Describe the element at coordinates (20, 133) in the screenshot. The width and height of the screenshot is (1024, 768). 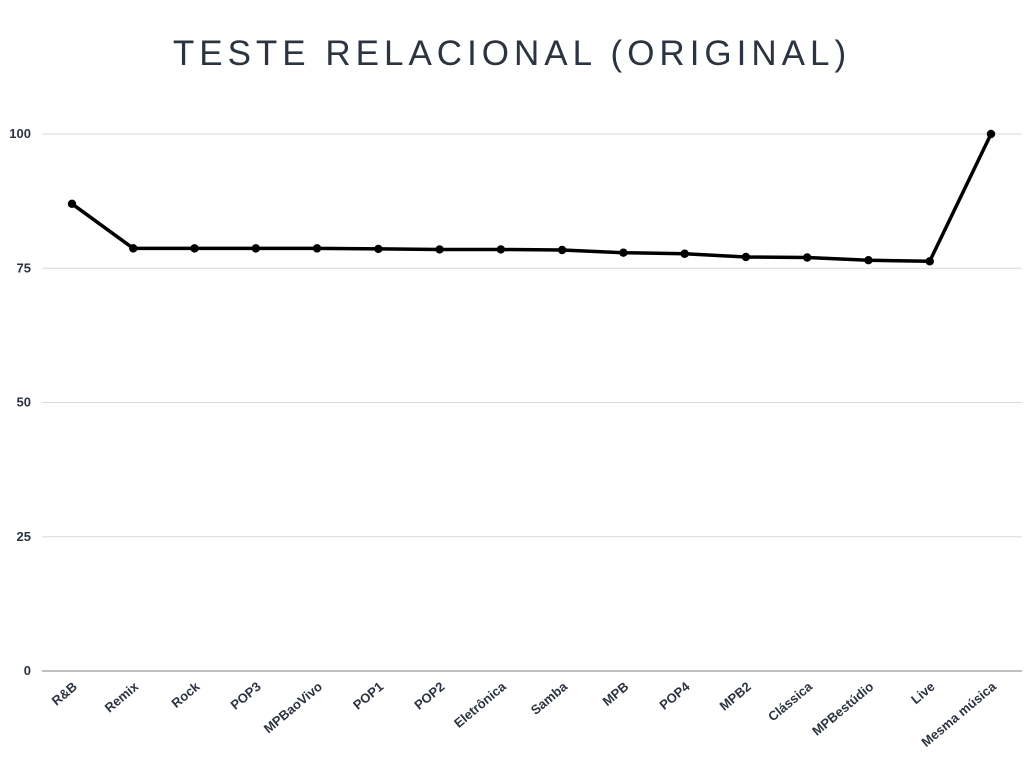
I see `y-tick-label-100: 100` at that location.